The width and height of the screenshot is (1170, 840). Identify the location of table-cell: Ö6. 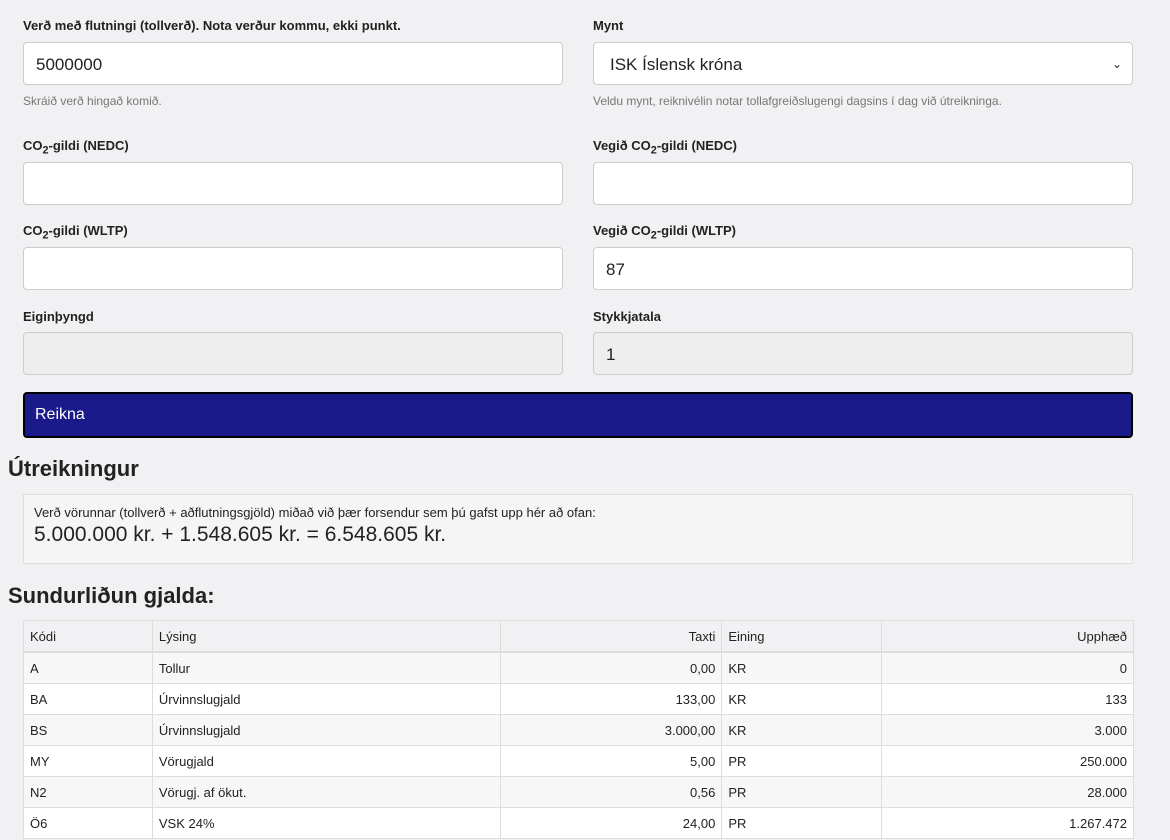
(88, 823).